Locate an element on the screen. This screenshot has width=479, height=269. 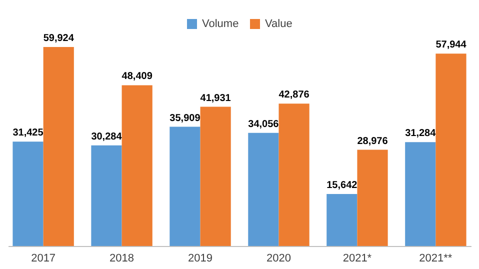
data-label: 31,284 is located at coordinates (420, 134).